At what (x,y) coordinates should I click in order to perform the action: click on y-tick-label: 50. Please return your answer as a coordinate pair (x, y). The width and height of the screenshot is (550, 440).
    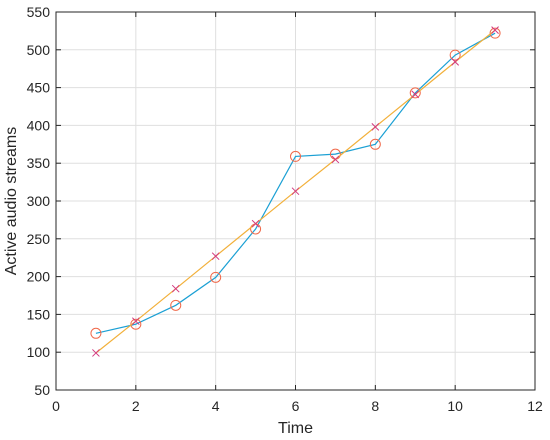
    Looking at the image, I should click on (42, 390).